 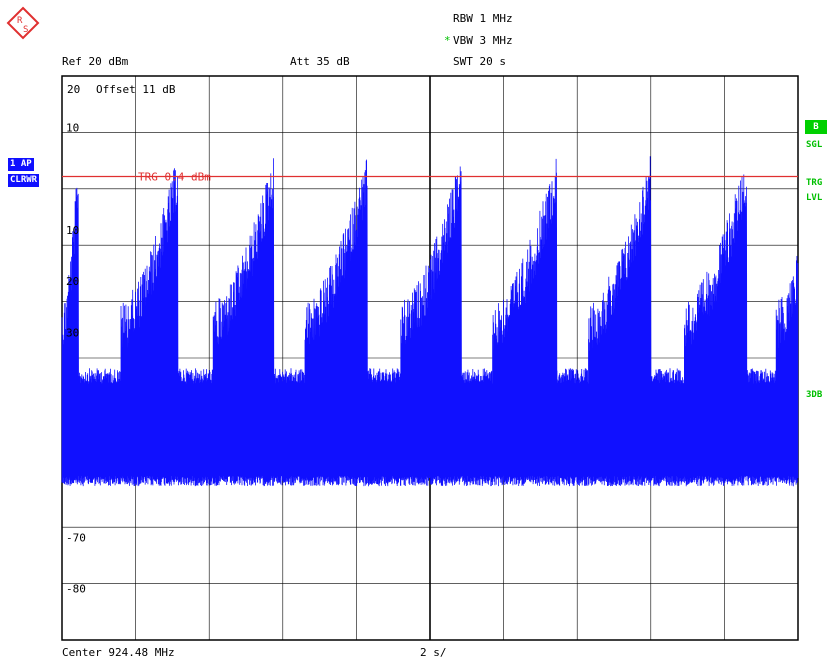 I want to click on y-tick-label: 30, so click(x=72, y=332).